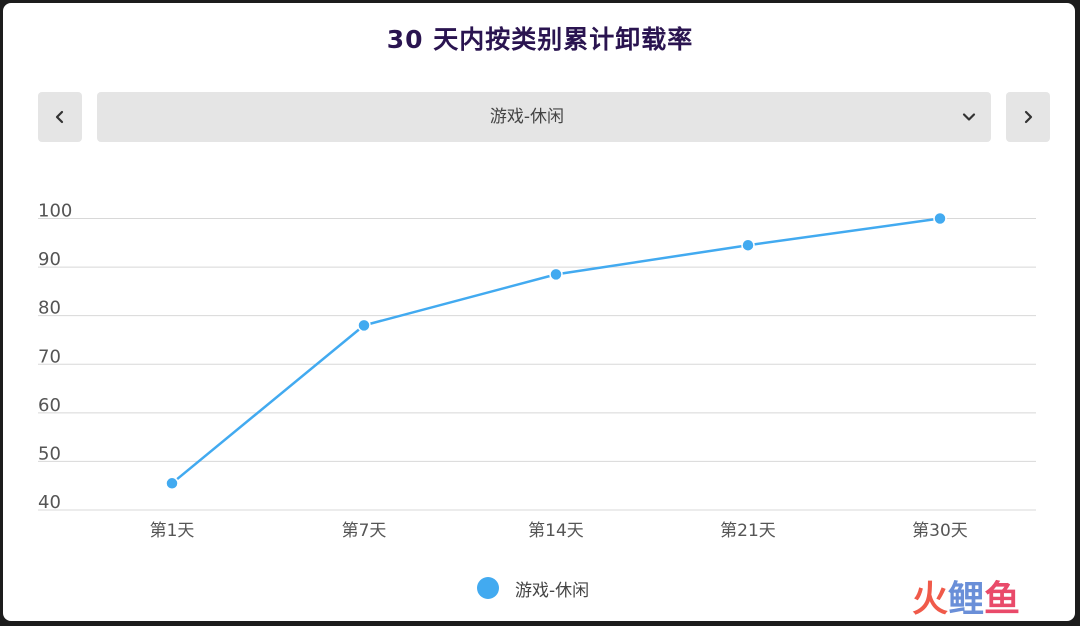  Describe the element at coordinates (49, 356) in the screenshot. I see `y-tick-label: 70` at that location.